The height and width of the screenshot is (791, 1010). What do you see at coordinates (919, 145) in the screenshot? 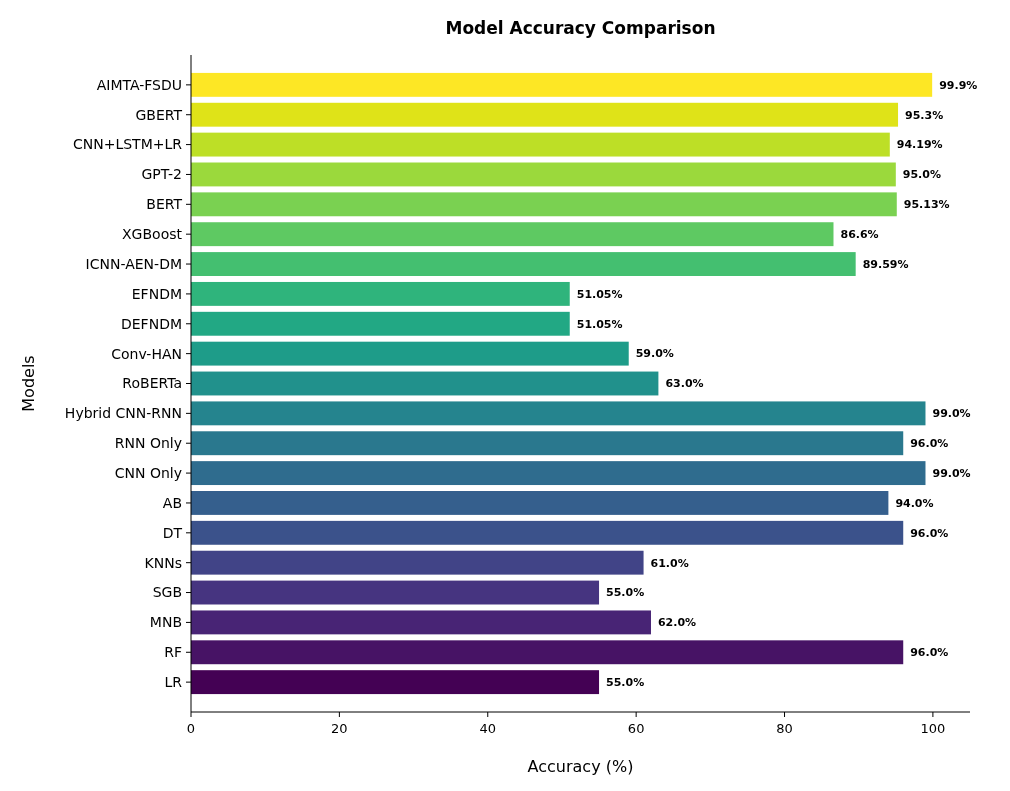
I see `data-label: 94.19%` at bounding box center [919, 145].